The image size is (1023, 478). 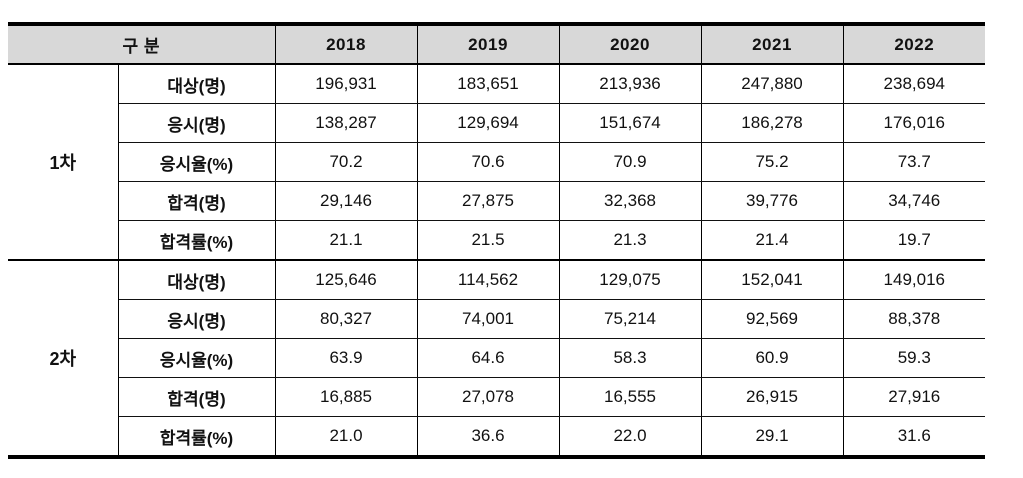 I want to click on table-row: 응시율(%) 63.9 64.6 58.3 60.9 59.3, so click(x=497, y=358).